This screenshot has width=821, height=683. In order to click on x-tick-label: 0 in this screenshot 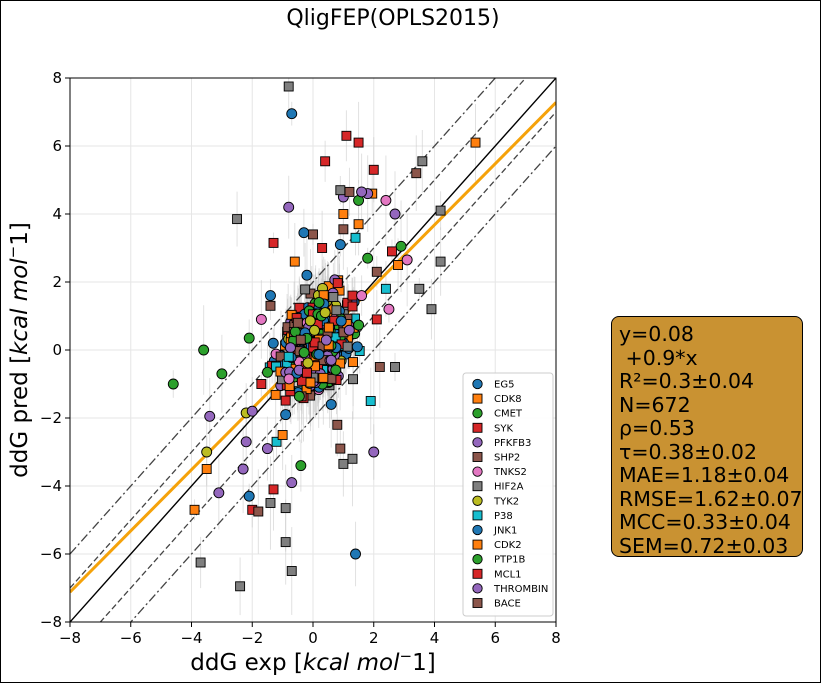, I will do `click(313, 638)`.